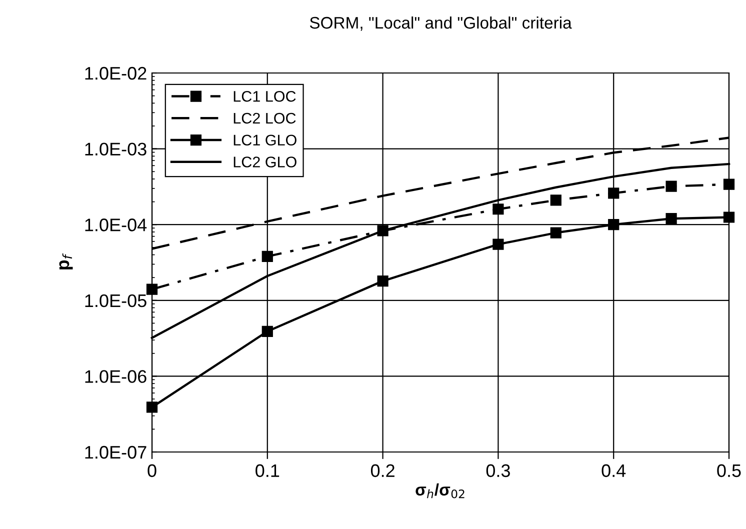 This screenshot has width=746, height=529. Describe the element at coordinates (115, 149) in the screenshot. I see `y-tick-label: 1.0E-03` at that location.